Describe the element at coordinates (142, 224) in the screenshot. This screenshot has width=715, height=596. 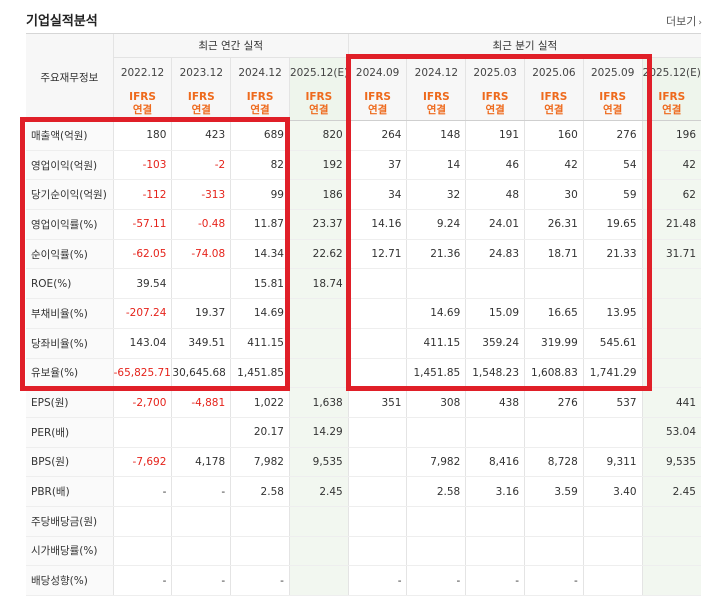
I see `table-cell: -57.11` at that location.